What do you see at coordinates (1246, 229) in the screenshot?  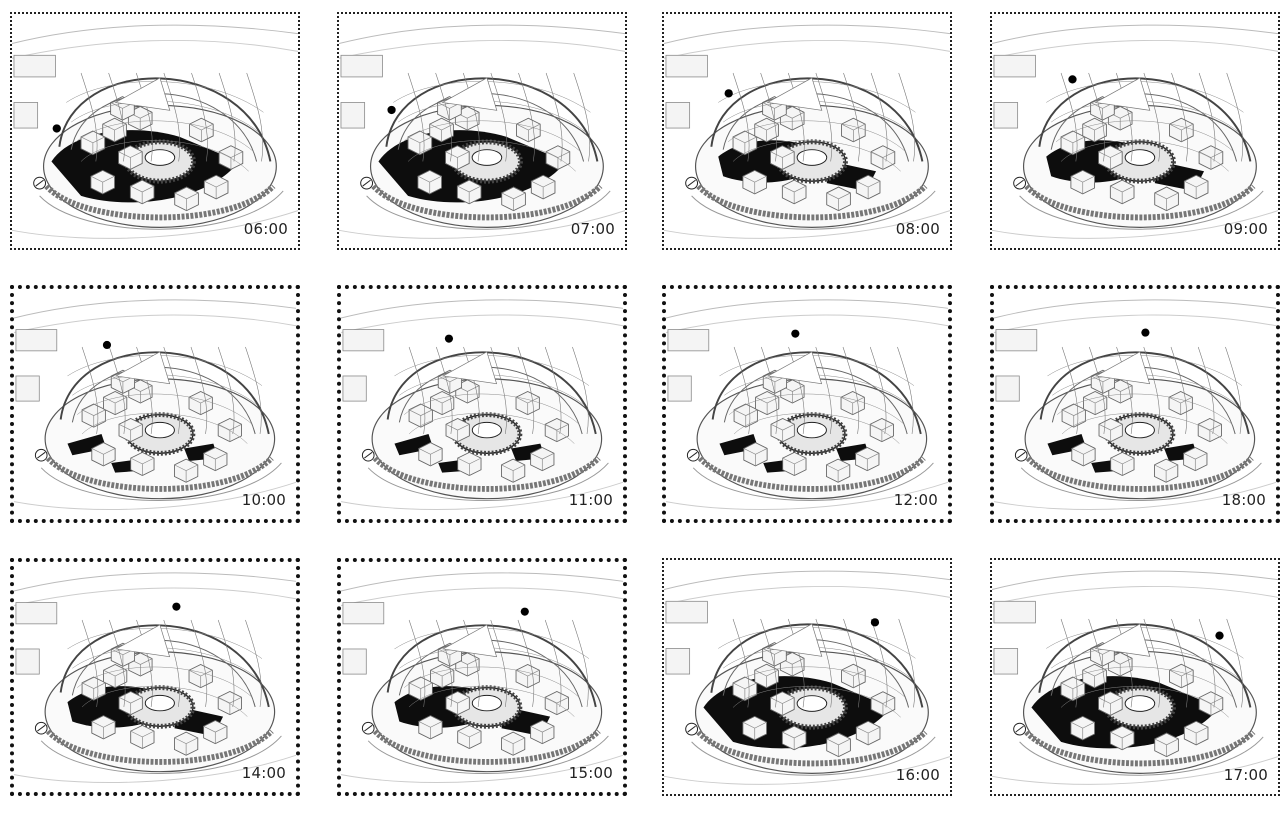 I see `time-label: 09:00` at bounding box center [1246, 229].